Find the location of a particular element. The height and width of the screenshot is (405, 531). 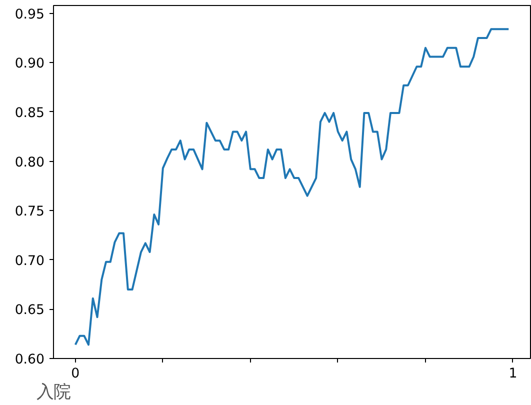

x-tick-label: 0 is located at coordinates (75, 374).